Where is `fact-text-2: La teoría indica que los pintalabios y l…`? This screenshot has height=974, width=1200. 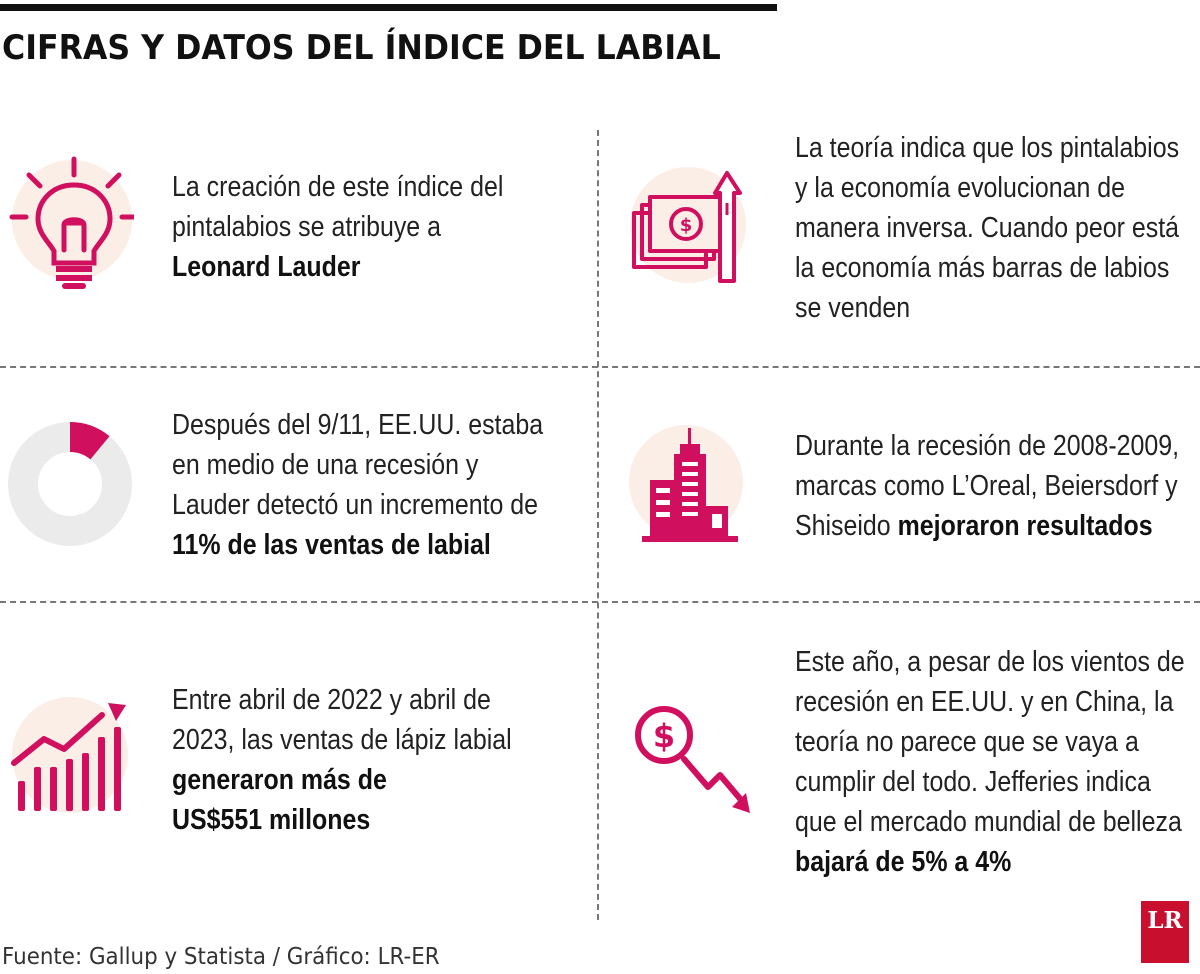
fact-text-2: La teoría indica que los pintalabios y l… is located at coordinates (987, 228).